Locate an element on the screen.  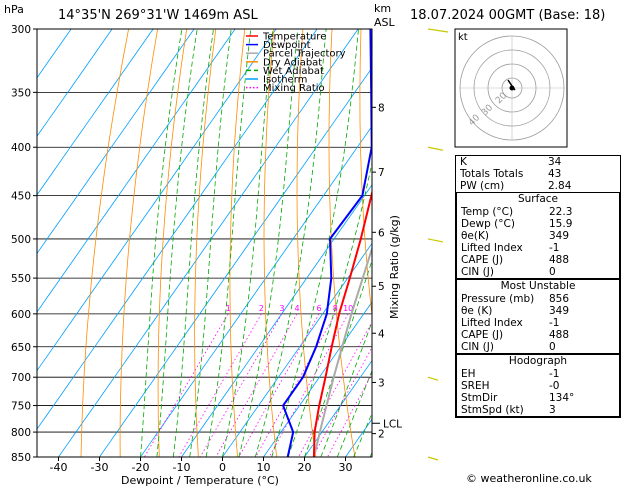
temperature-tick-label: -10 is located at coordinates (182, 467).